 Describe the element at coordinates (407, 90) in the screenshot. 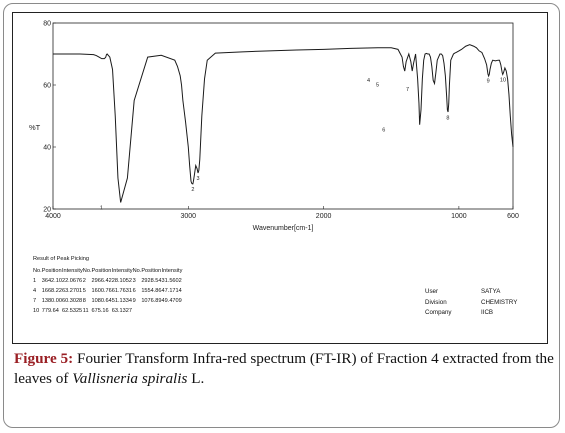

I see `peak-label: 7` at that location.